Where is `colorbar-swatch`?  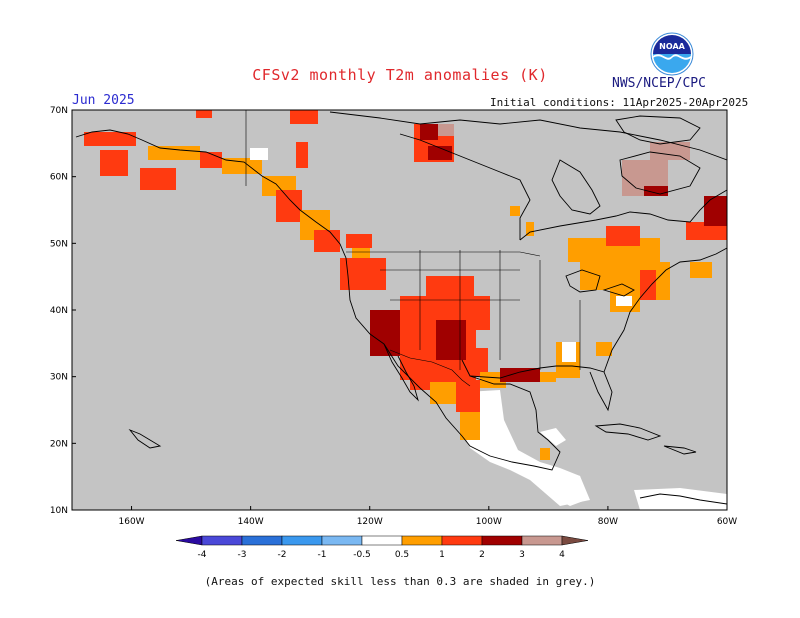
colorbar-swatch is located at coordinates (462, 540).